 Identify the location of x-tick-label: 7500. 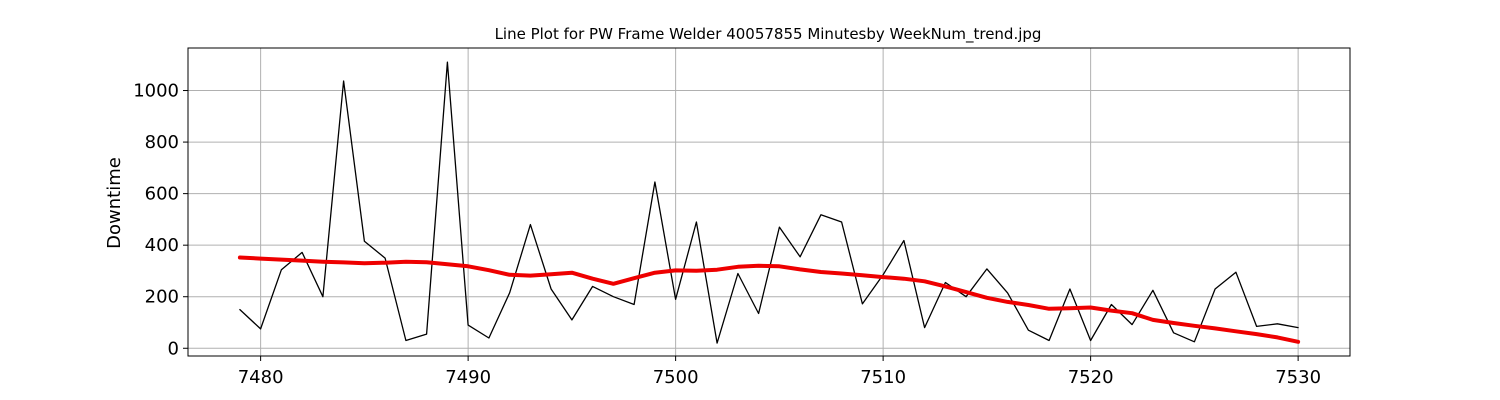
(676, 377).